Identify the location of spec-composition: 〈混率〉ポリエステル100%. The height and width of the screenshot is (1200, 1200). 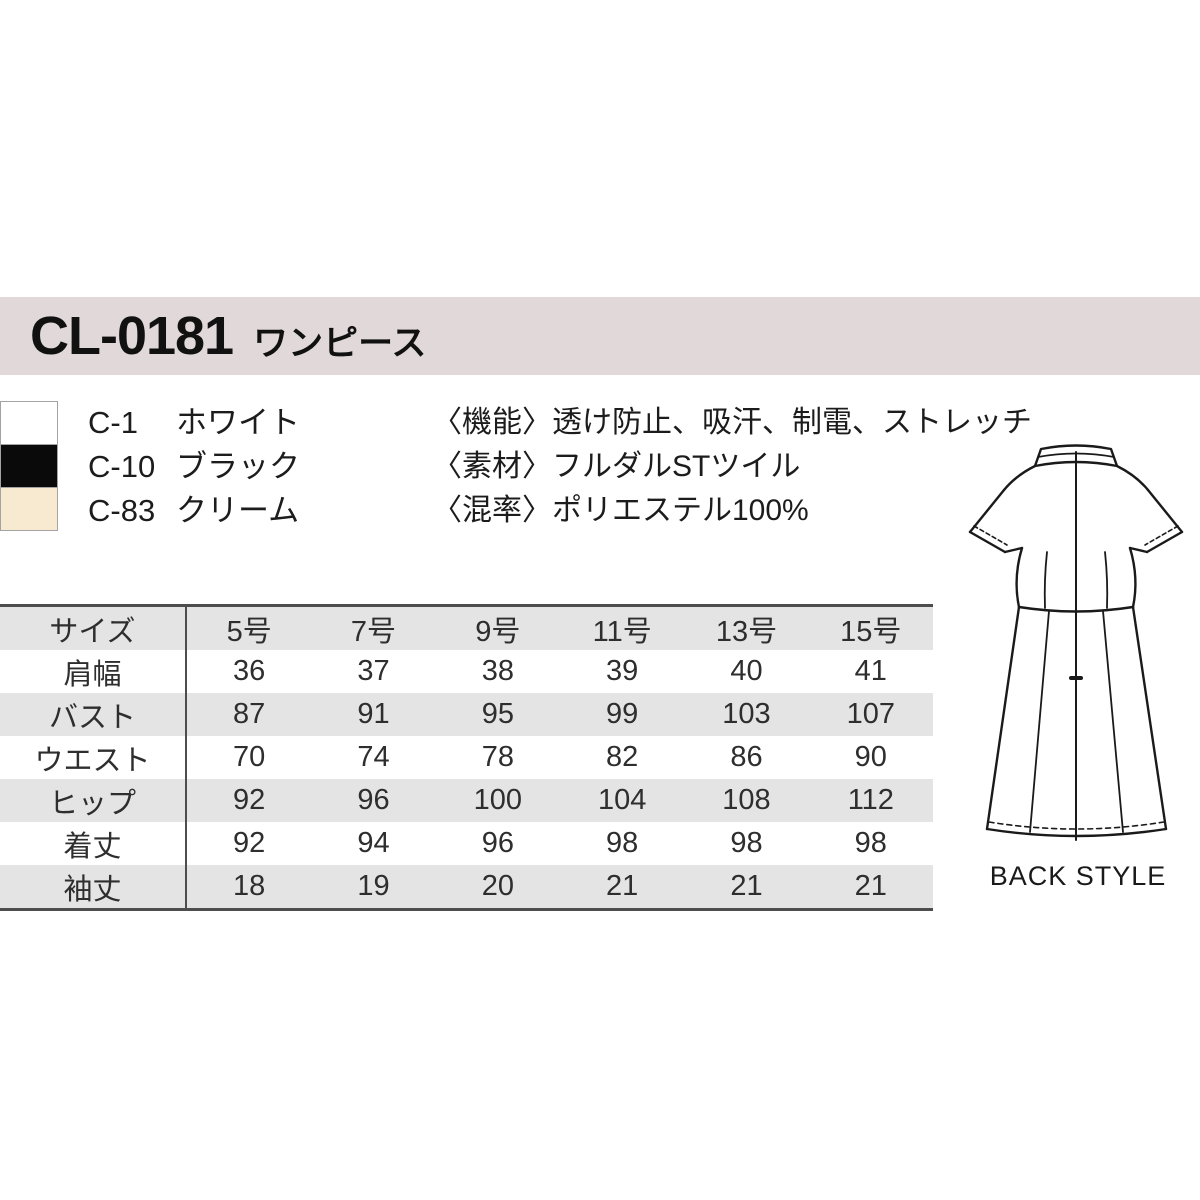
(732, 511).